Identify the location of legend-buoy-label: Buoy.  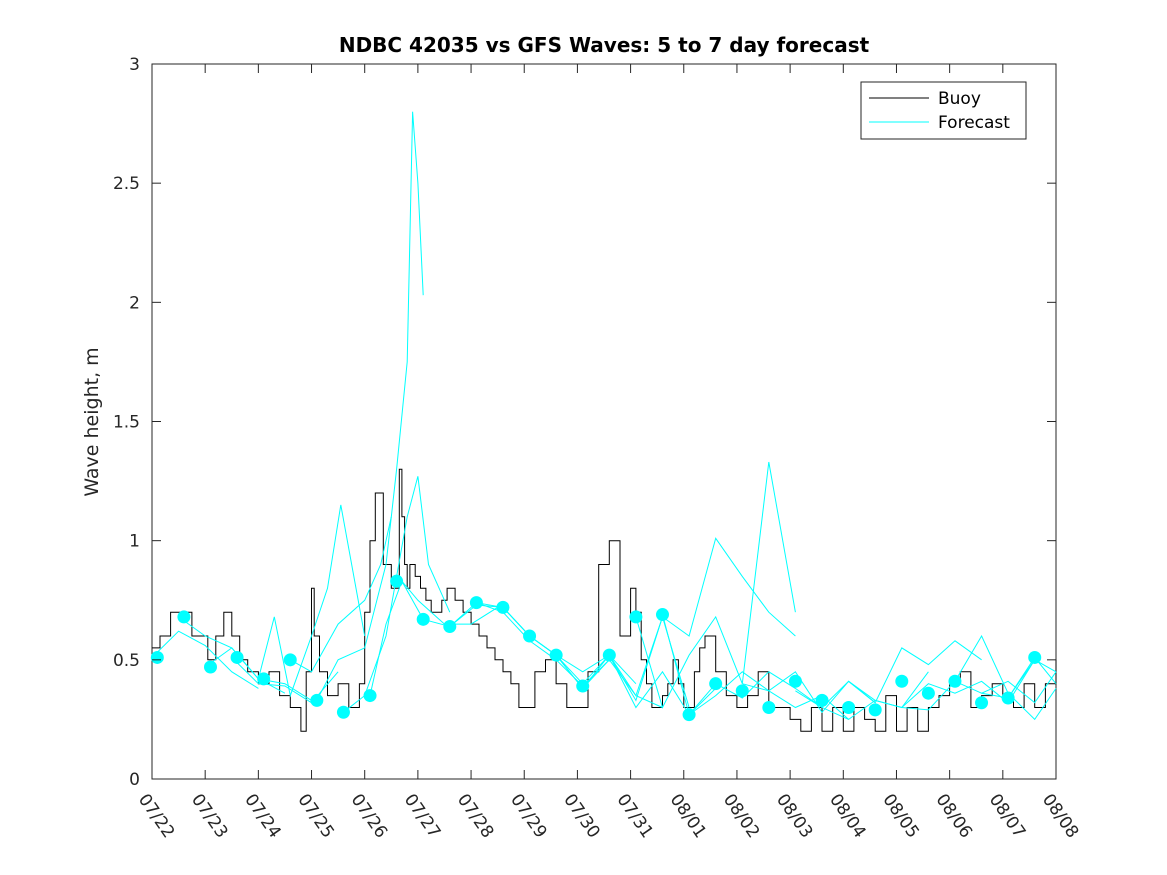
(959, 99).